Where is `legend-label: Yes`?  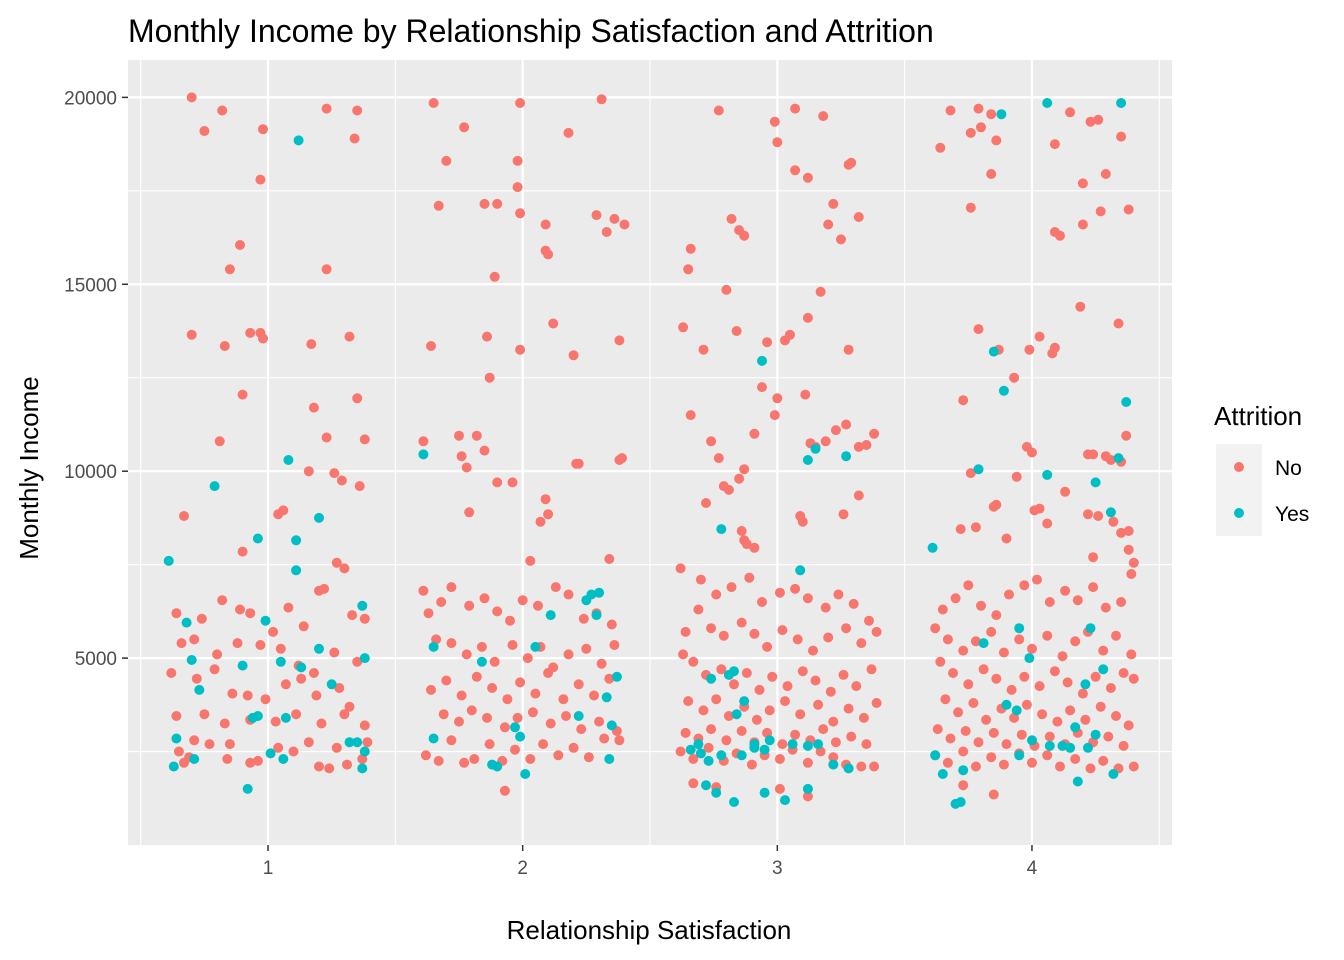 legend-label: Yes is located at coordinates (1292, 514).